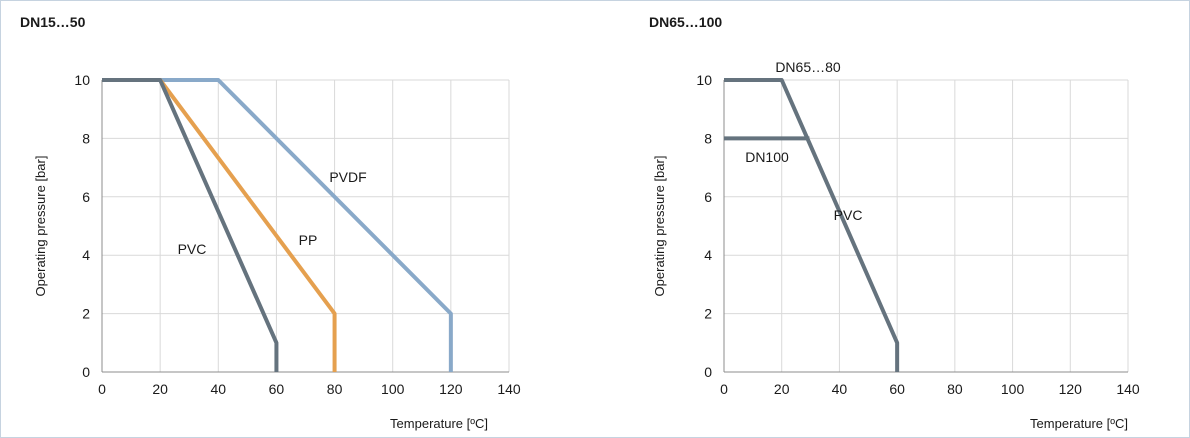  I want to click on series-label-pvdf: PVDF, so click(347, 177).